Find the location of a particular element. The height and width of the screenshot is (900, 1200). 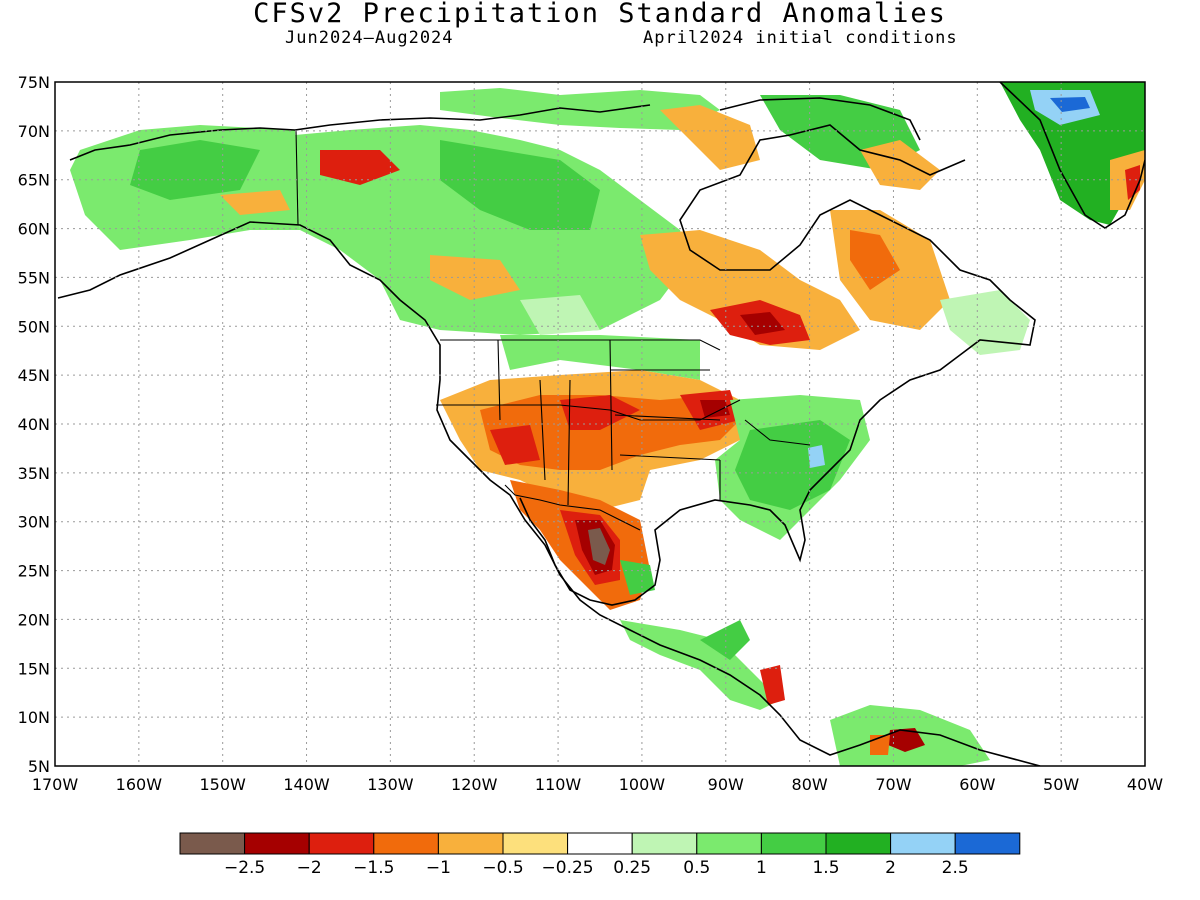

legend-tick-label: 1.5 is located at coordinates (825, 868).